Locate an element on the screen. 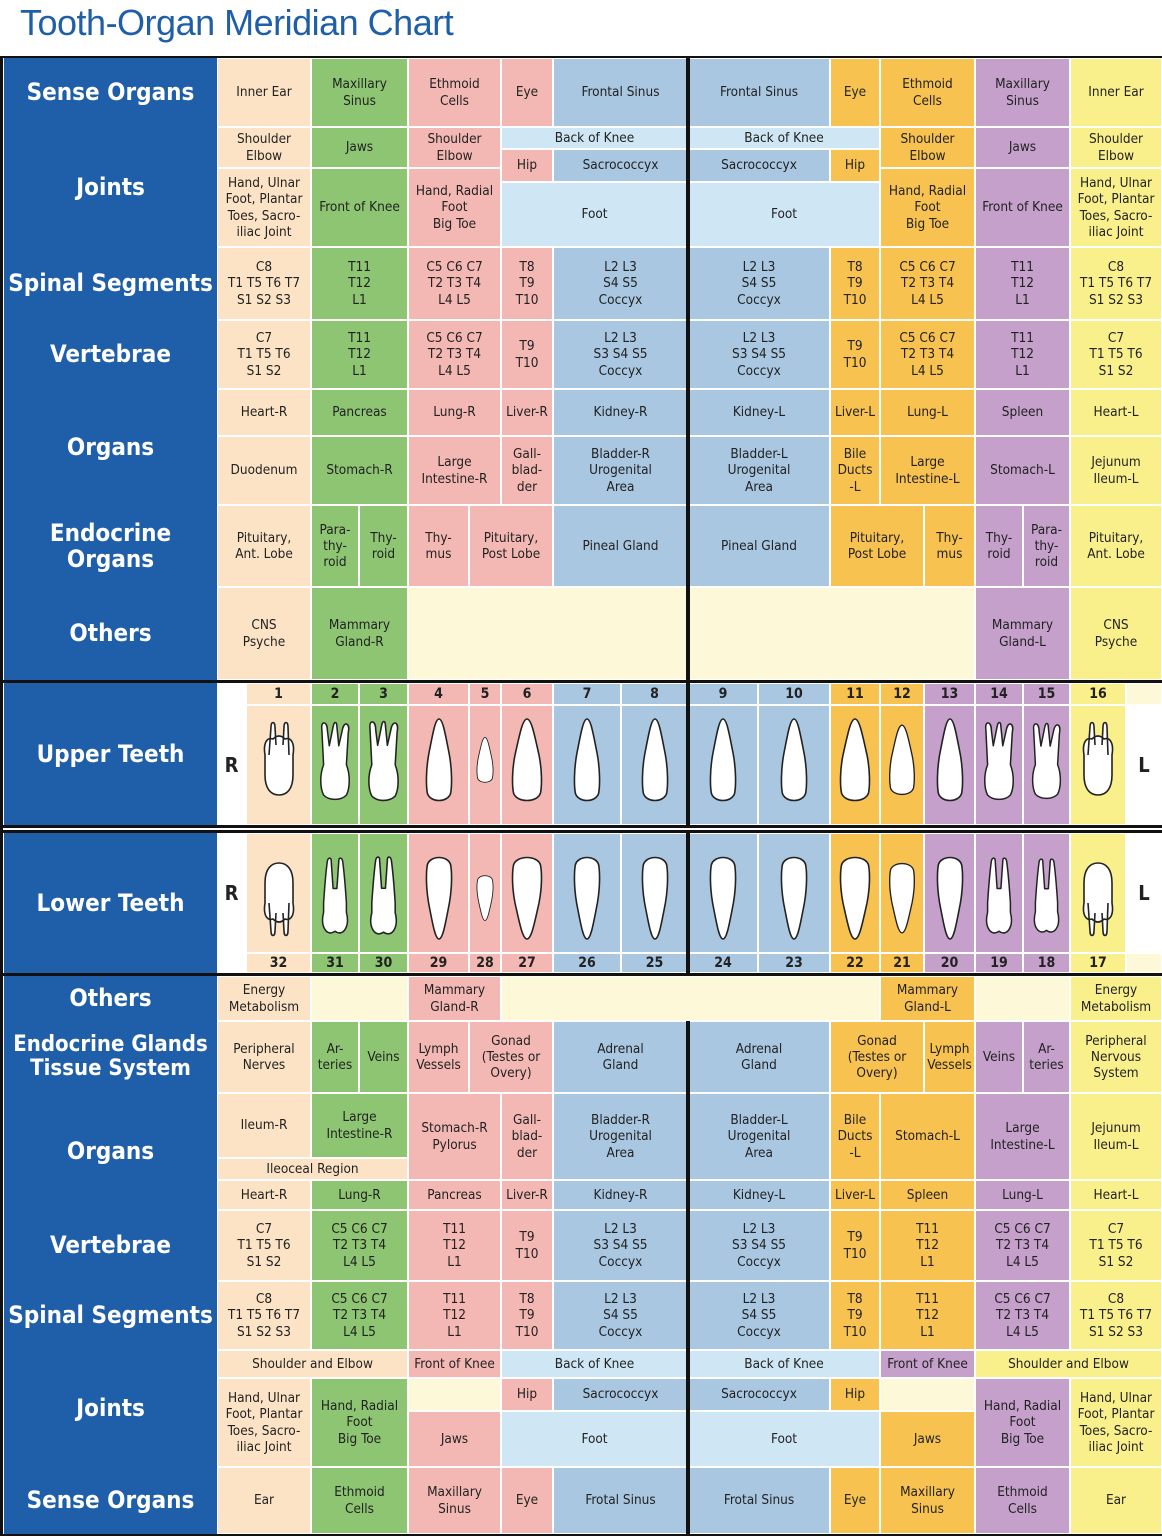 The image size is (1162, 1536). row-header-bot-sense: Sense Organs is located at coordinates (110, 1500).